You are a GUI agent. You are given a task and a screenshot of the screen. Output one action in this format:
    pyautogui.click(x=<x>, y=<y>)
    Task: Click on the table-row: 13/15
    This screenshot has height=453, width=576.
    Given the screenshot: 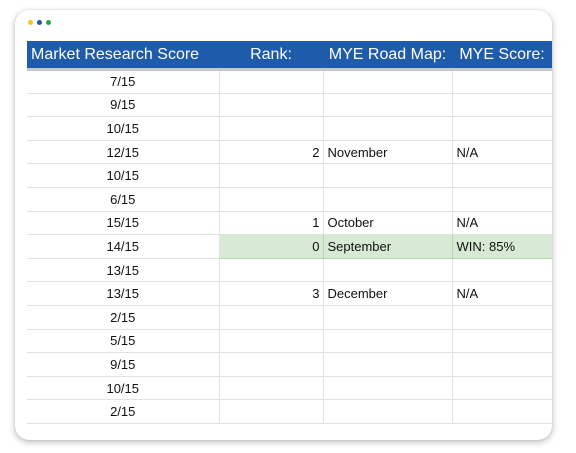 What is the action you would take?
    pyautogui.click(x=289, y=270)
    